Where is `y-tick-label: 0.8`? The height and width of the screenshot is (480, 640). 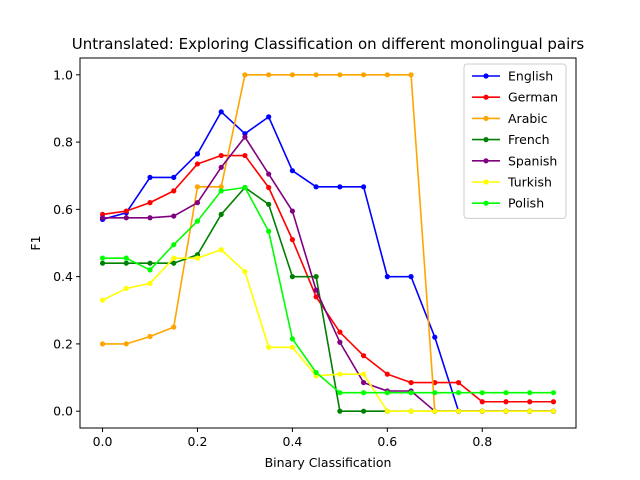 y-tick-label: 0.8 is located at coordinates (63, 142).